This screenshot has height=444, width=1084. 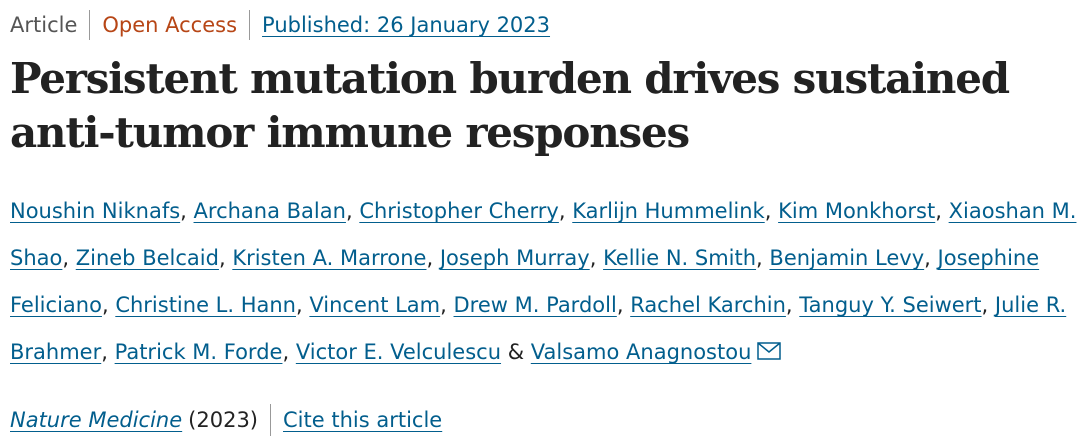 What do you see at coordinates (198, 352) in the screenshot?
I see `author-link: Patrick M. Forde` at bounding box center [198, 352].